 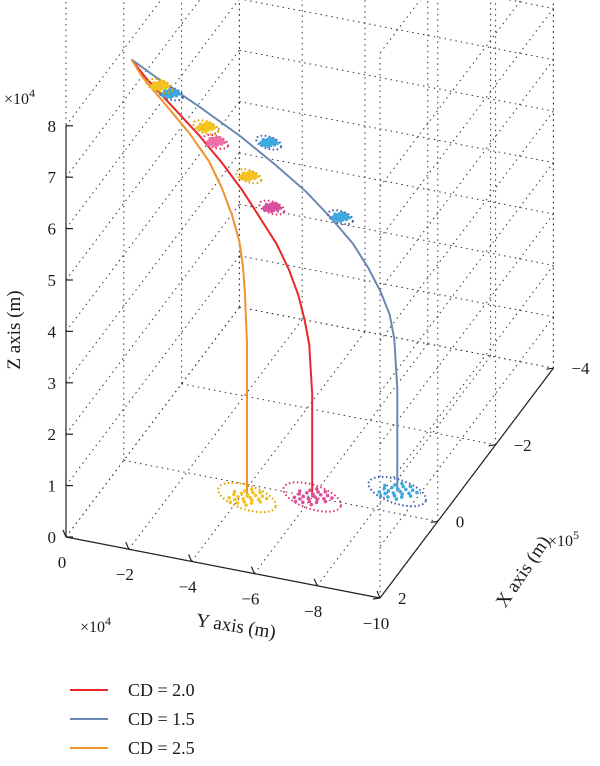 What do you see at coordinates (52, 229) in the screenshot?
I see `z-tick-label: 6` at bounding box center [52, 229].